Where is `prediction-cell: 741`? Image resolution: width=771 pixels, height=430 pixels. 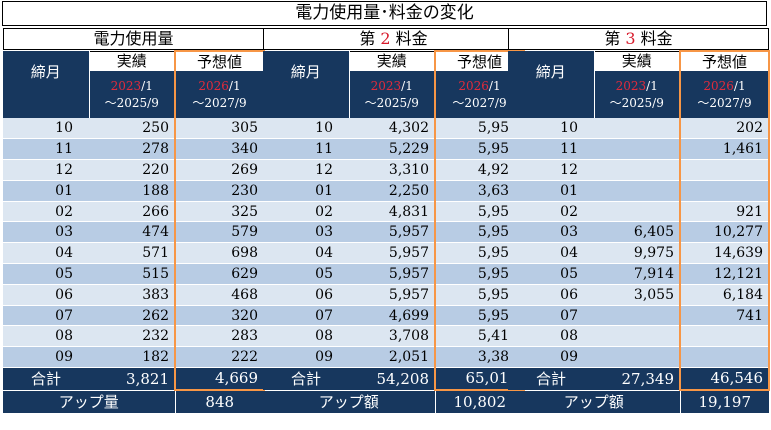 prediction-cell: 741 is located at coordinates (724, 316).